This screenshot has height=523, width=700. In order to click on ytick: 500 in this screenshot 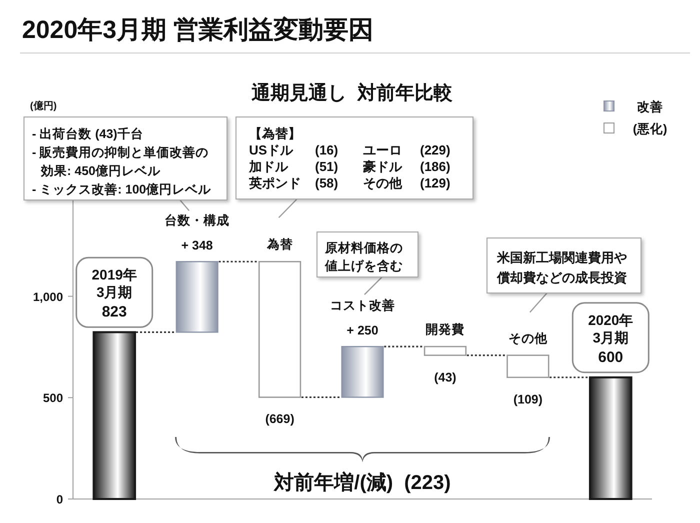, I will do `click(52, 398)`.